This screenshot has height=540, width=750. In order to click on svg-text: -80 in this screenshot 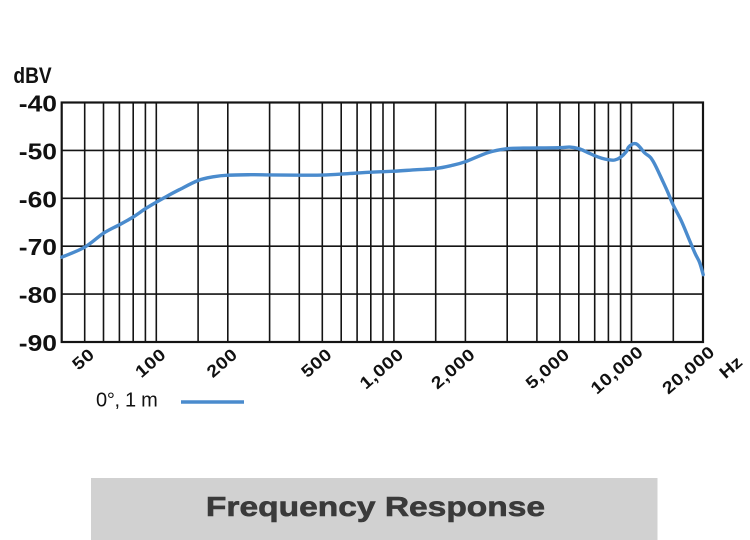, I will do `click(38, 296)`.